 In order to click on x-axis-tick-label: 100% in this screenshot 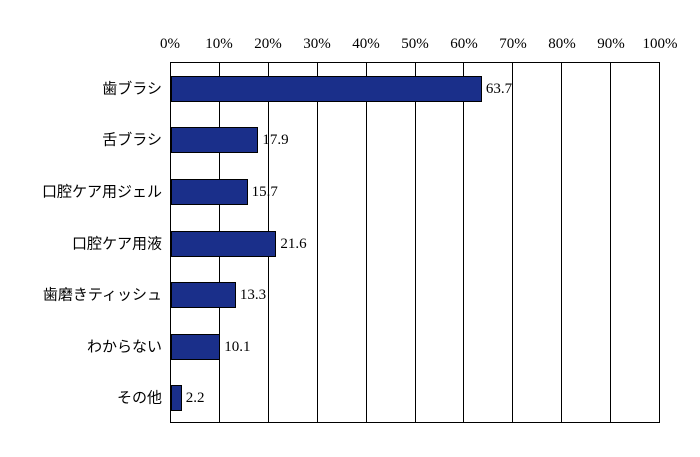, I will do `click(660, 44)`.